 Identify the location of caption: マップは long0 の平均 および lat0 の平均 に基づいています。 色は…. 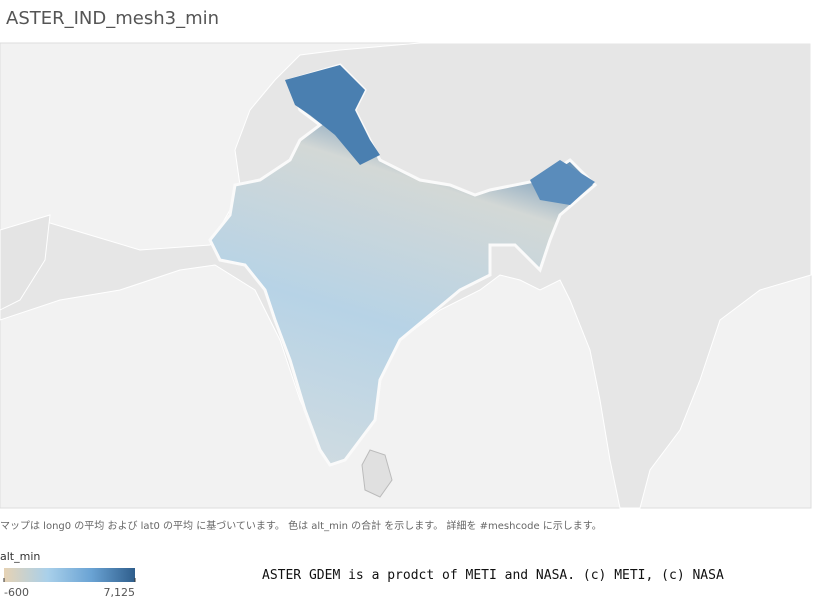
(301, 526).